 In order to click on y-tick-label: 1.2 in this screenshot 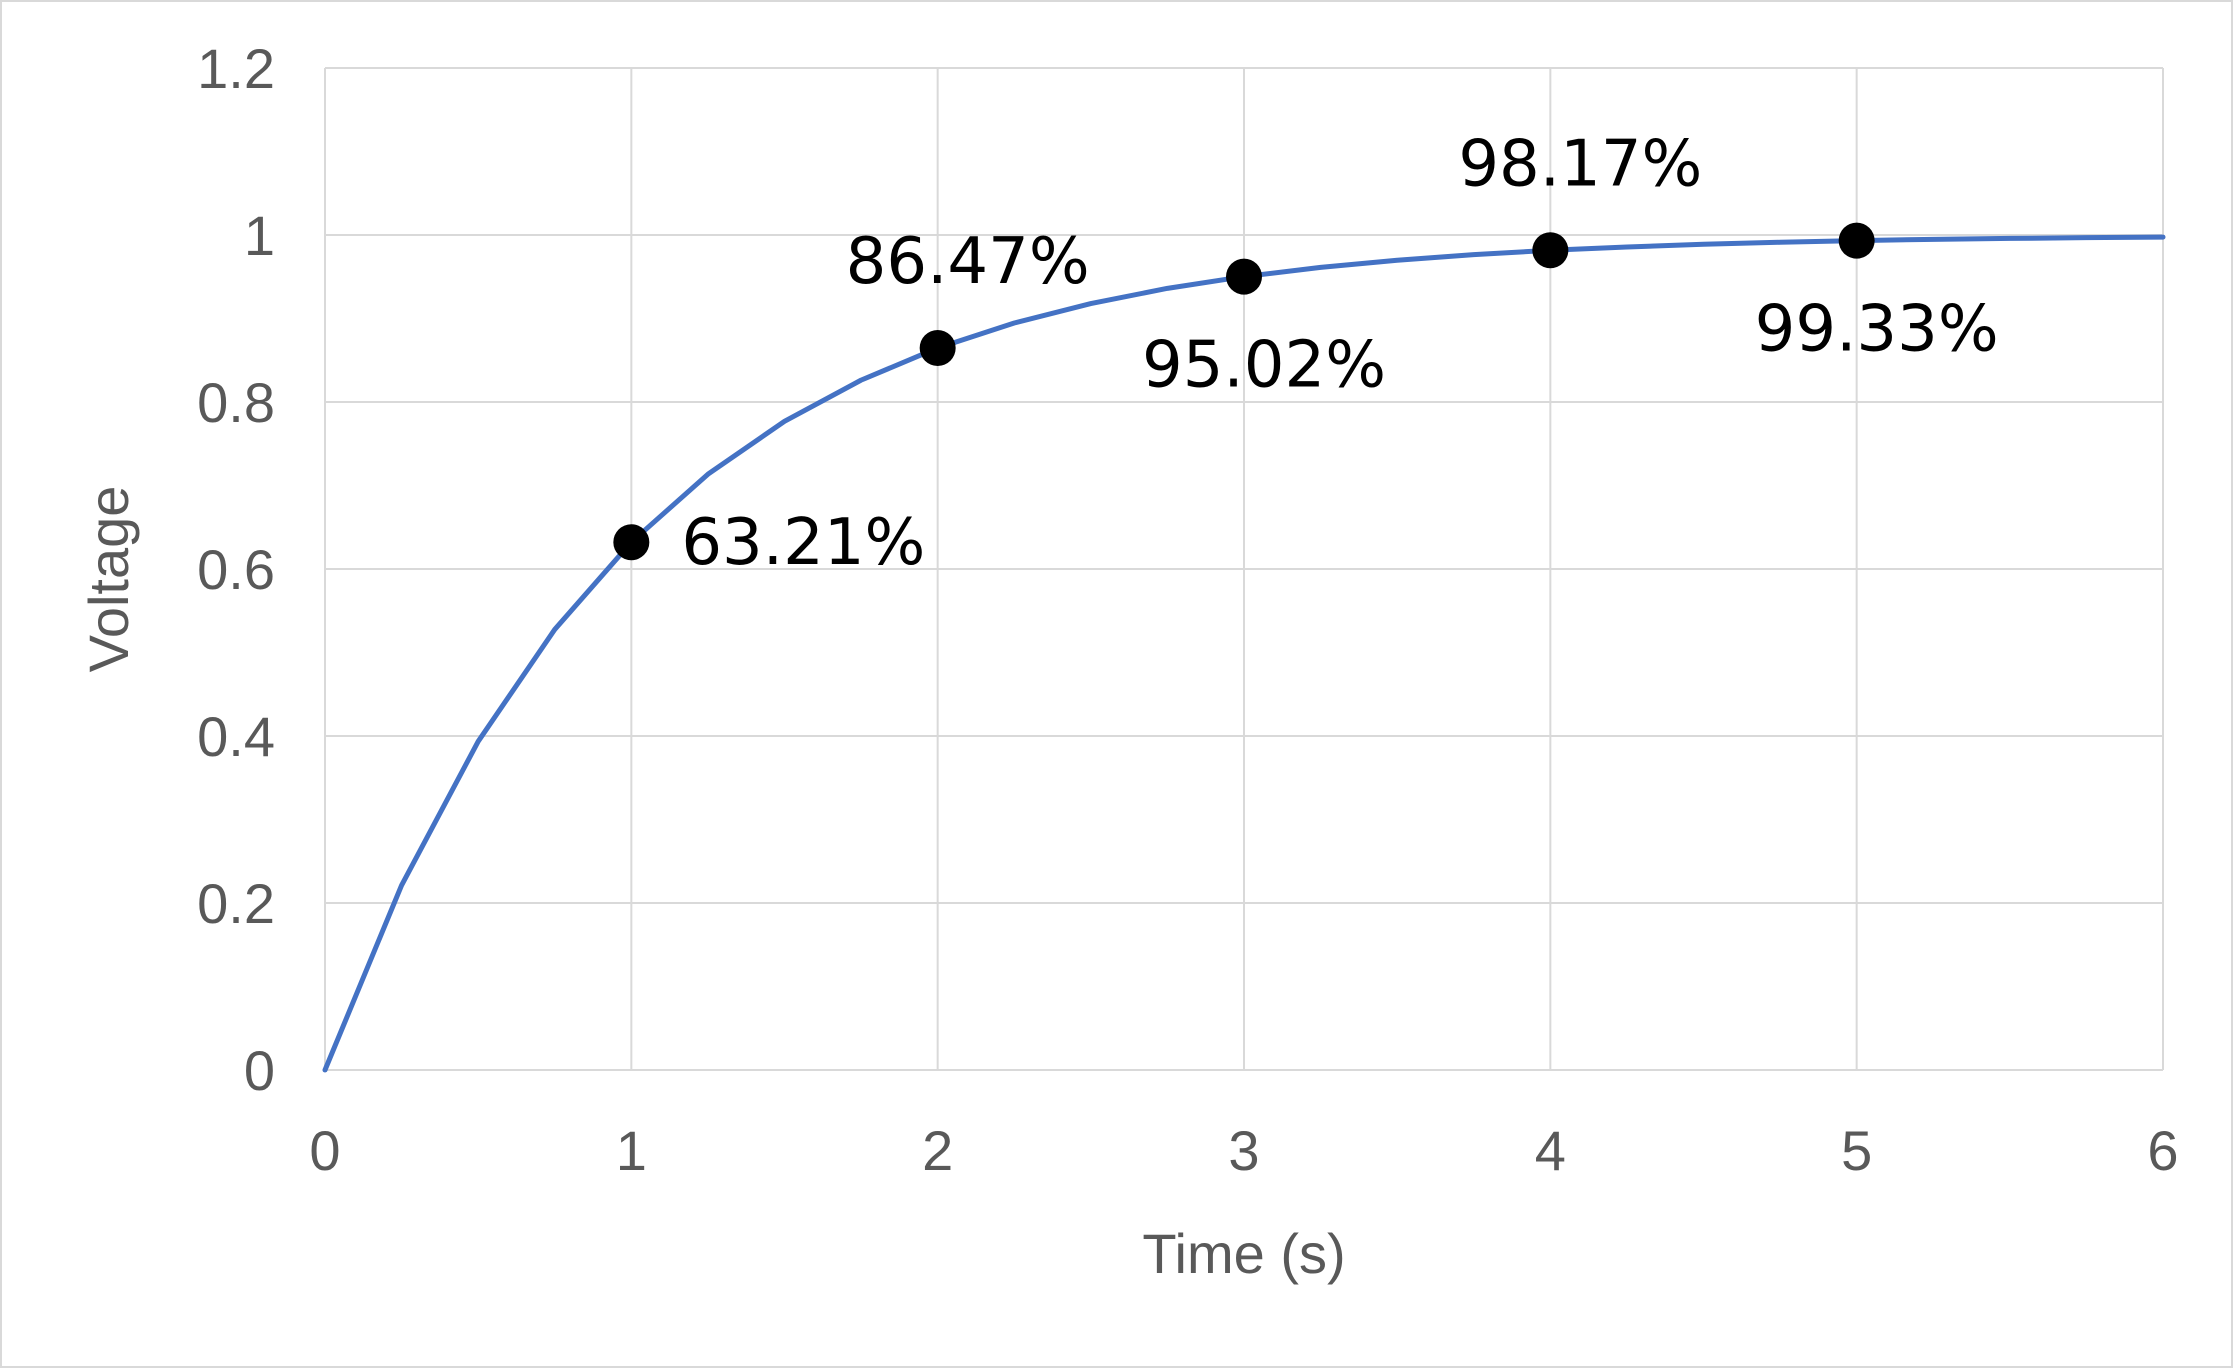, I will do `click(236, 68)`.